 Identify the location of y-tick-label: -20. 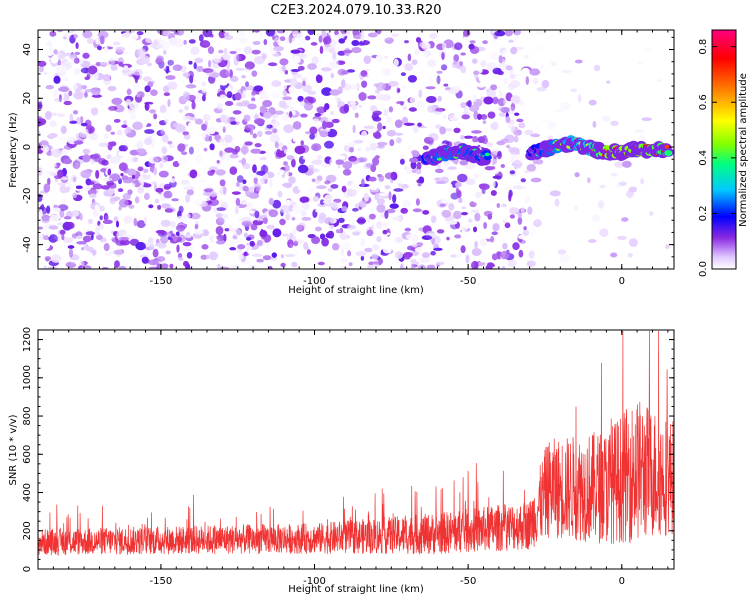
(27, 196).